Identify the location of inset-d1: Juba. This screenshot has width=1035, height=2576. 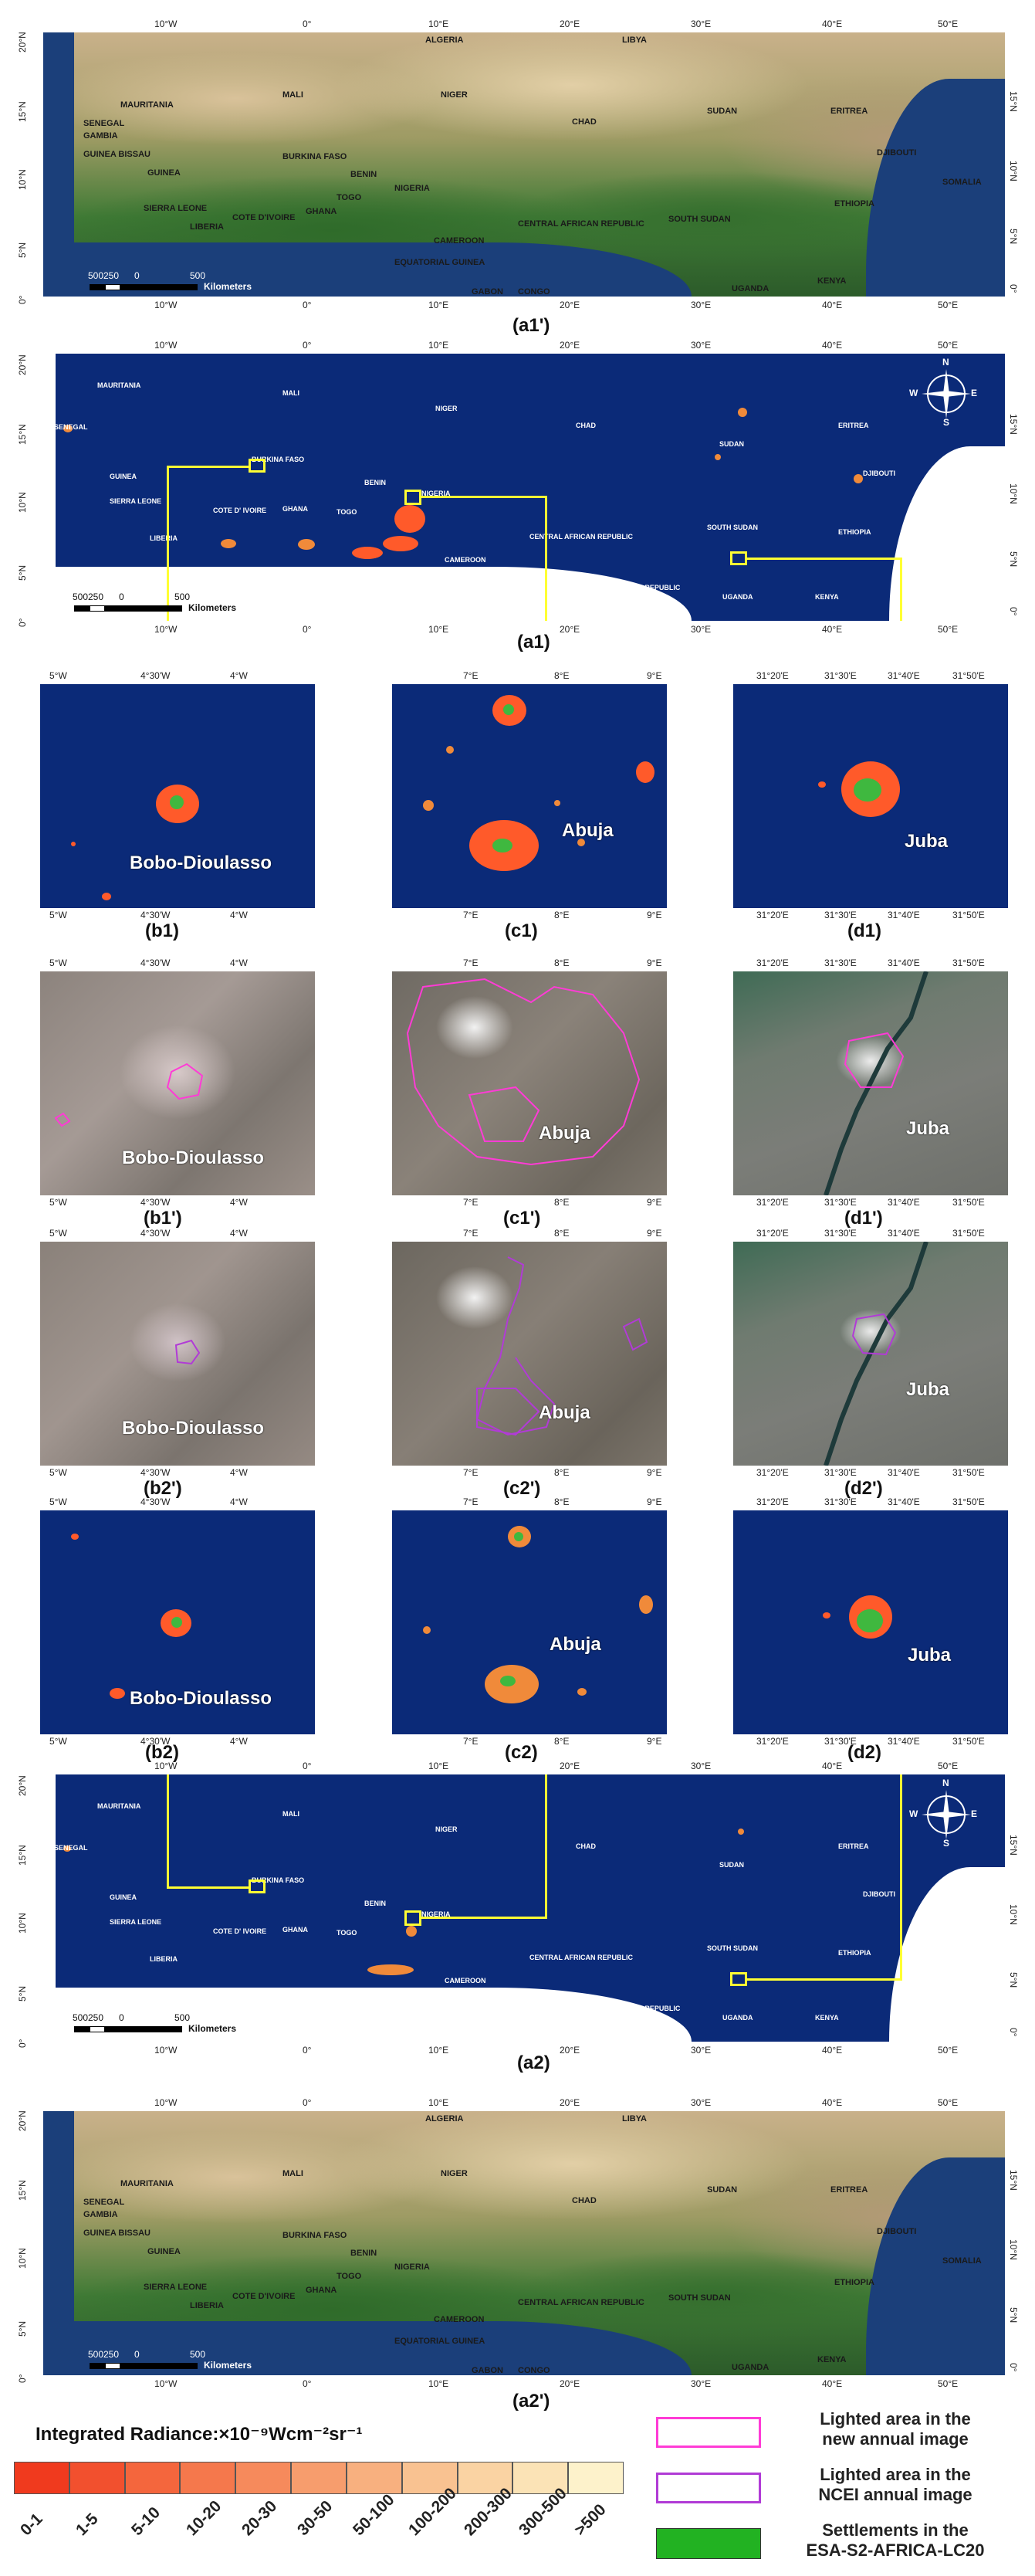
(871, 796).